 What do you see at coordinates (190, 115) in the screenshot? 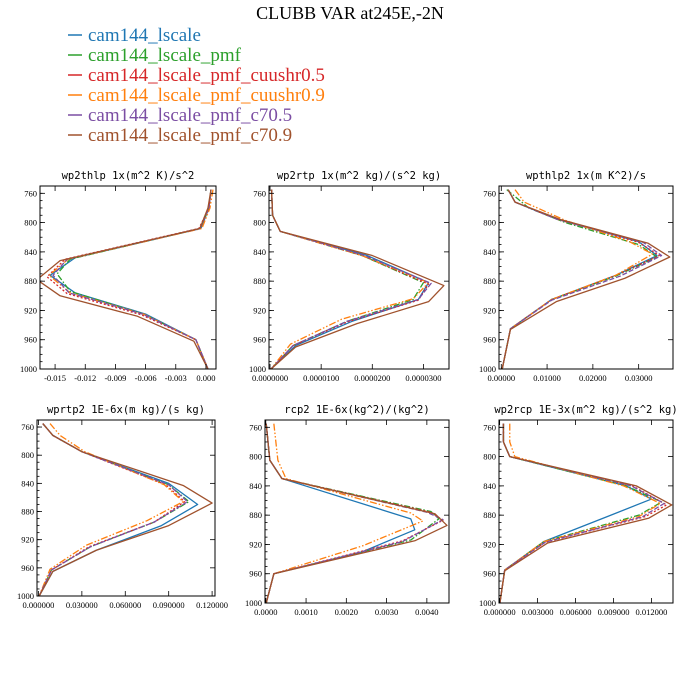
I see `legend-entry-5: cam144_lscale_pmf_c70.5` at bounding box center [190, 115].